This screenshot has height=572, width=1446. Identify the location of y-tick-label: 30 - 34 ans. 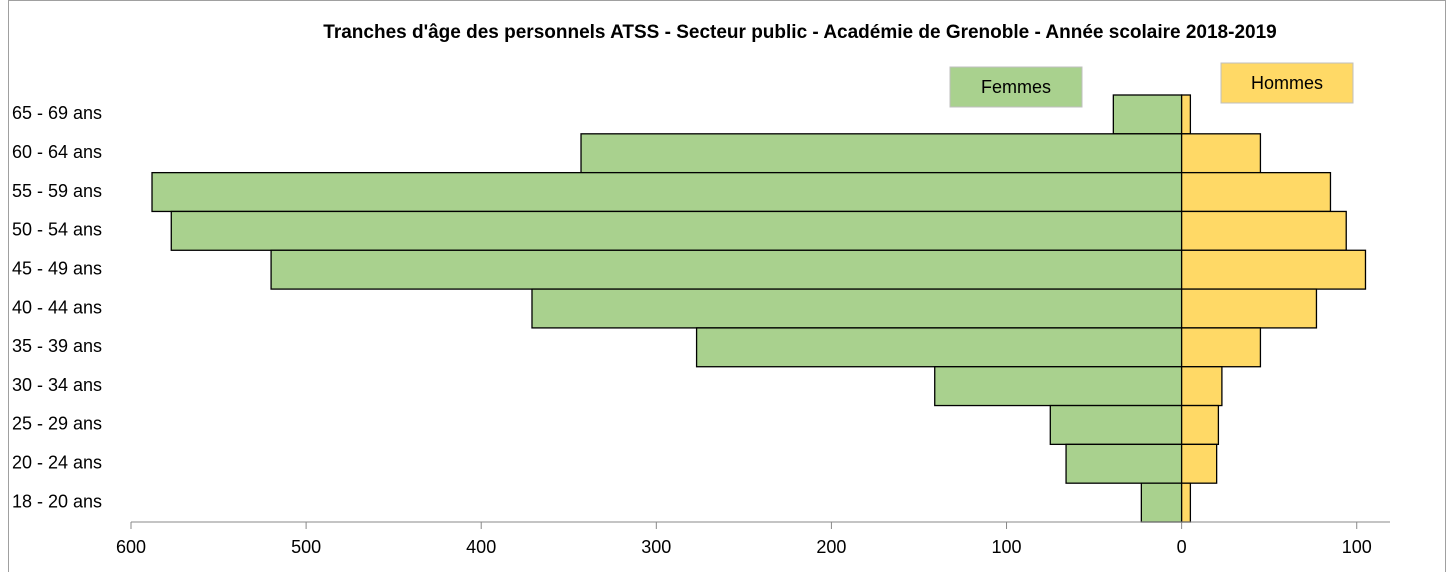
(57, 385).